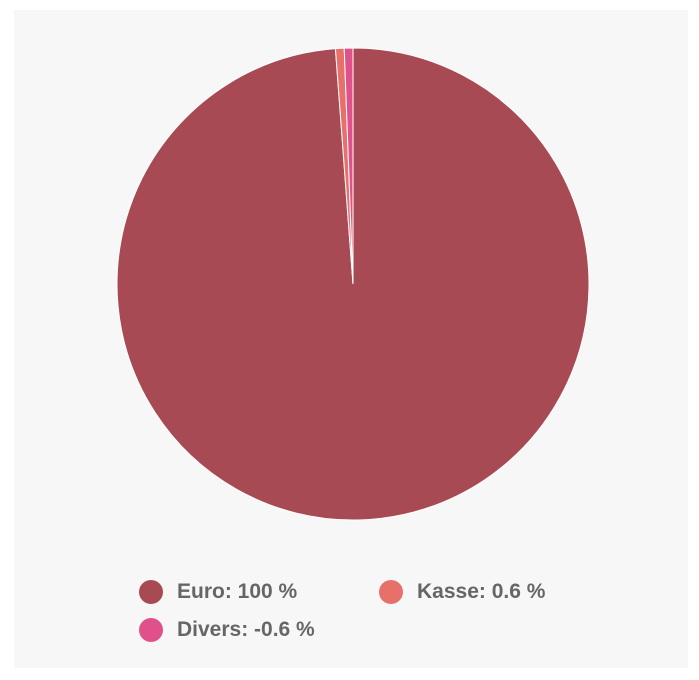  Describe the element at coordinates (237, 591) in the screenshot. I see `legend-label-euro: Euro: 100 %` at that location.